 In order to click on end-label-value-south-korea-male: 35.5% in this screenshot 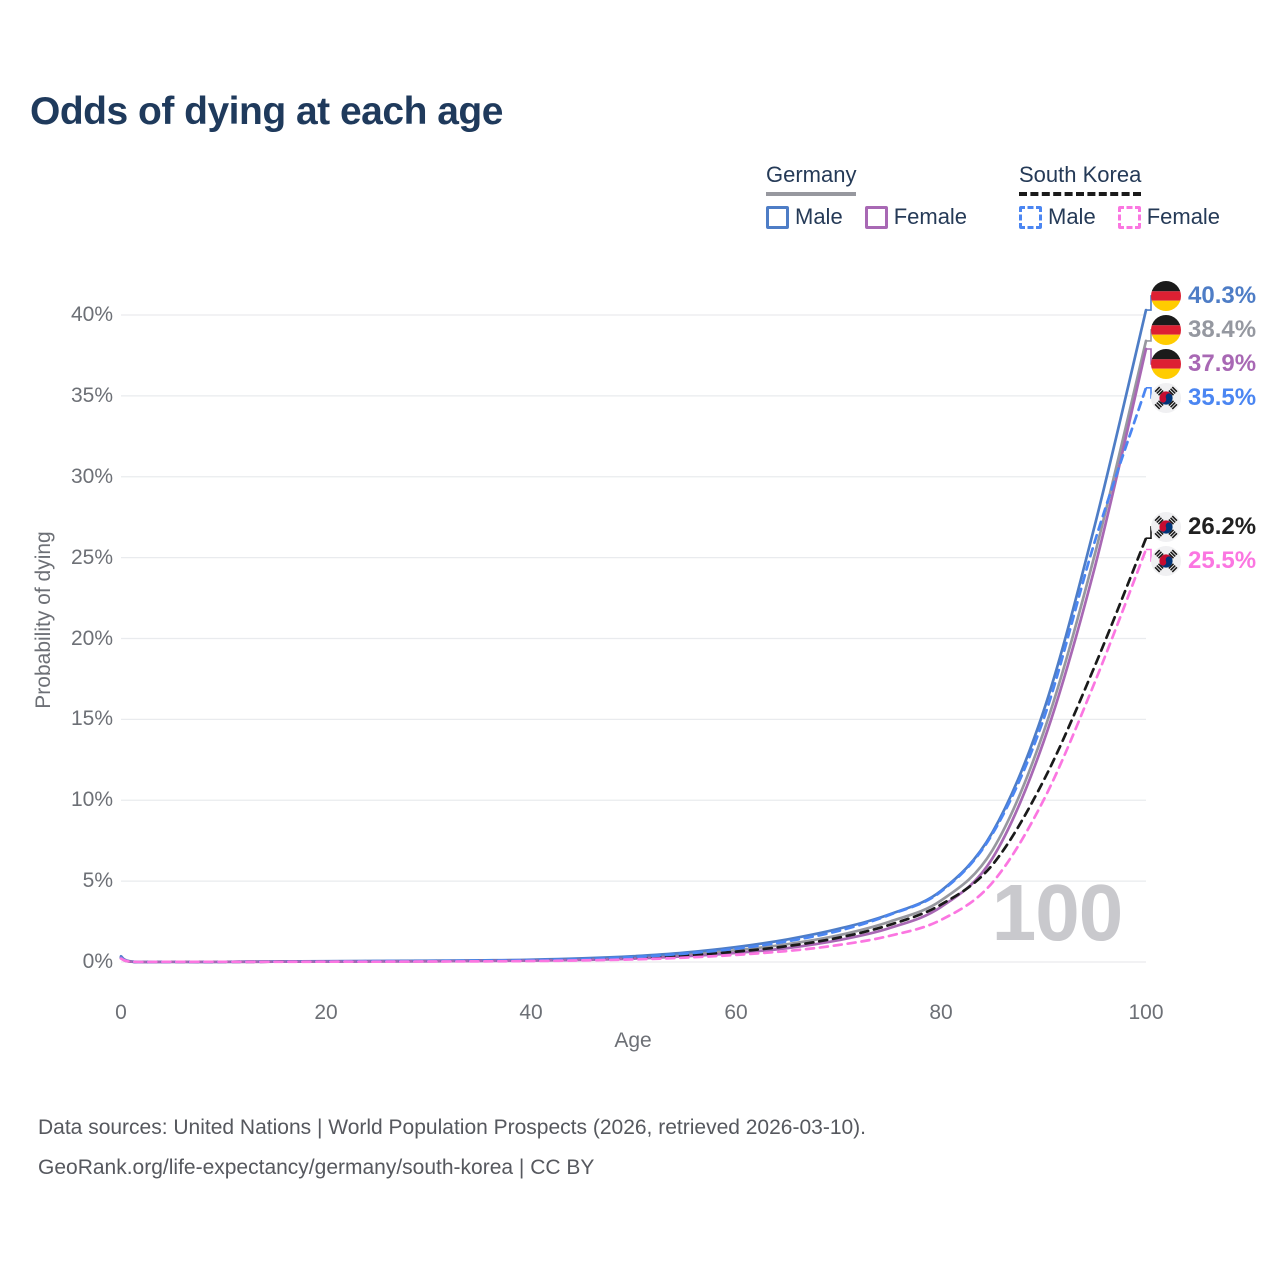, I will do `click(1222, 397)`.